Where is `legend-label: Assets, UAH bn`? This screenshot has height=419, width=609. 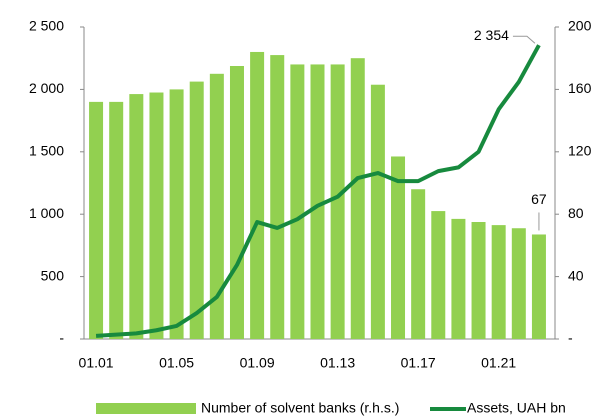
legend-label: Assets, UAH bn is located at coordinates (516, 408).